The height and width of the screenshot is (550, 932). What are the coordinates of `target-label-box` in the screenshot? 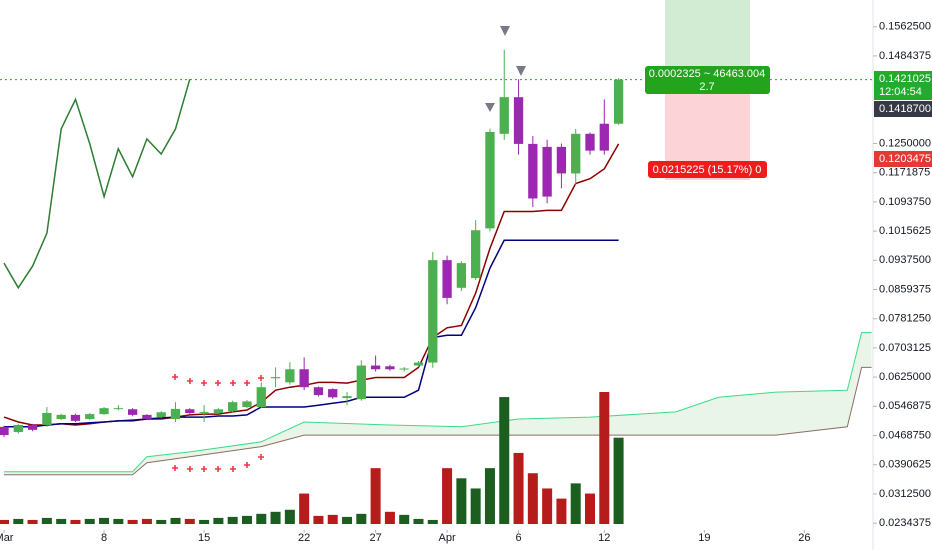 It's located at (707, 80).